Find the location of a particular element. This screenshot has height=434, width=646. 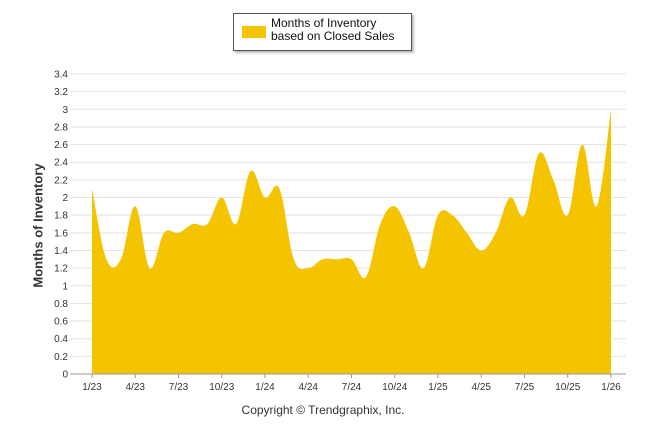

y-tick-label: 0.6 is located at coordinates (61, 322).